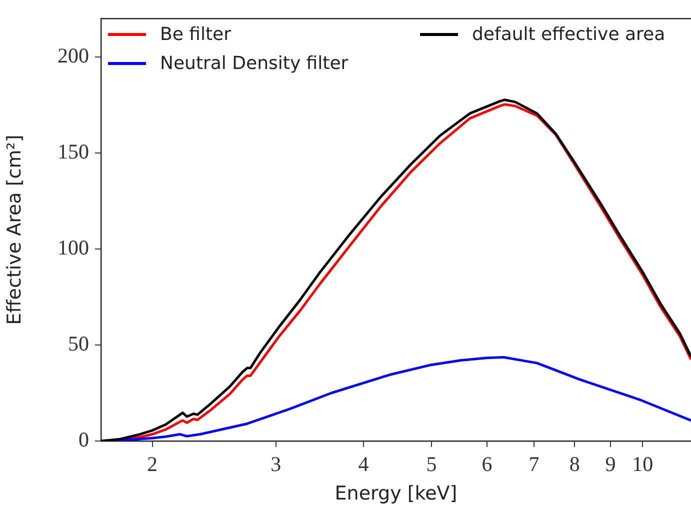  I want to click on y-axis-title: Effective Area [cm²], so click(14, 229).